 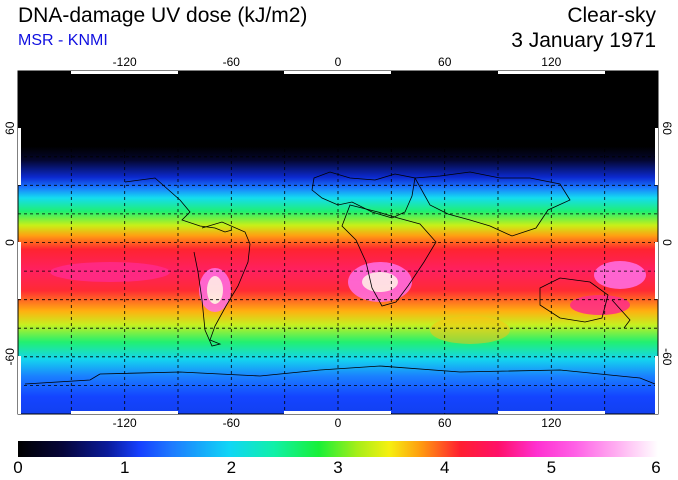 What do you see at coordinates (63, 40) in the screenshot?
I see `source-label: MSR - KNMI` at bounding box center [63, 40].